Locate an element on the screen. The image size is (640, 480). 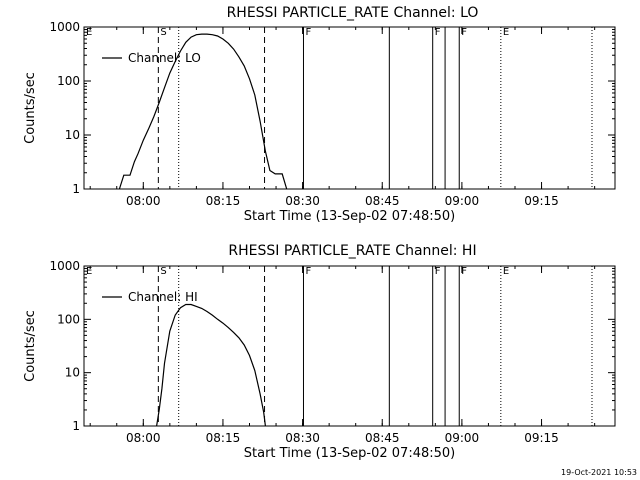
legend-entry: Channel: HI is located at coordinates (163, 297).